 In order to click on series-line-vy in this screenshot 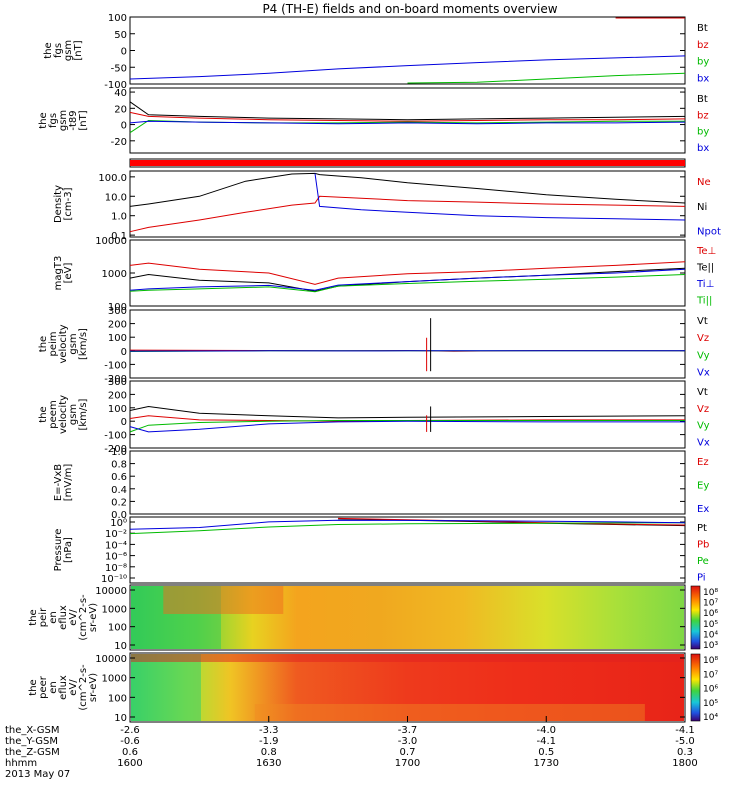, I will do `click(407, 426)`.